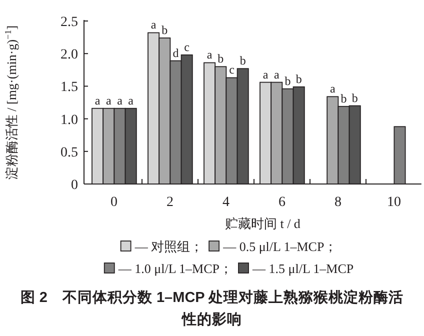 This screenshot has height=336, width=424. I want to click on y-tick-label: 0, so click(74, 185).